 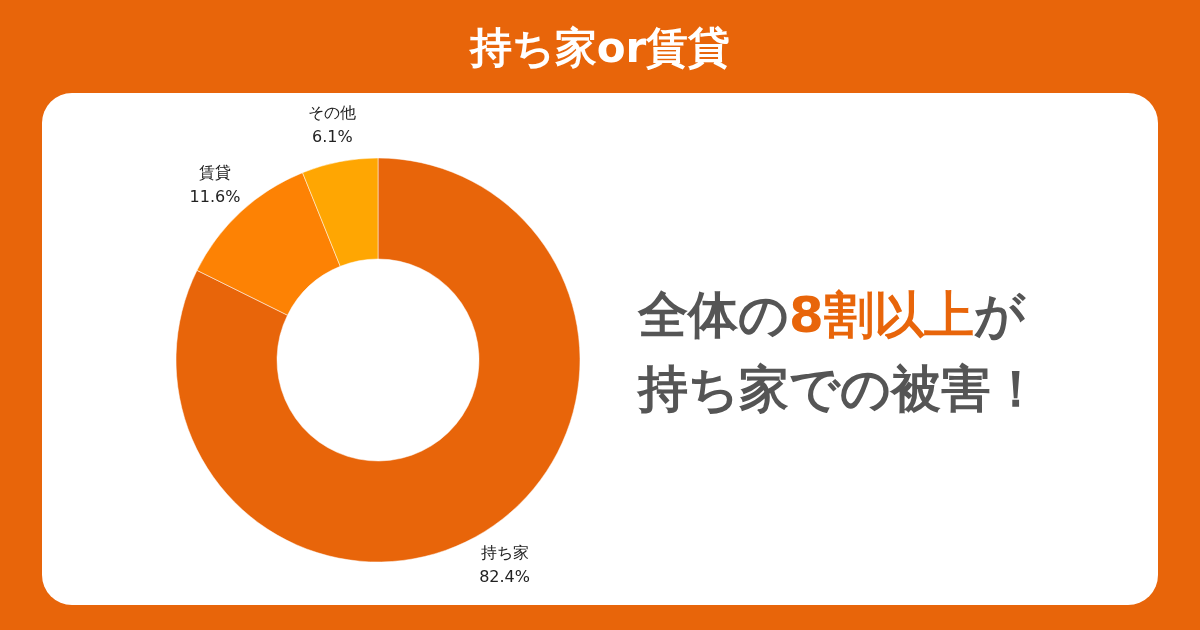 What do you see at coordinates (999, 315) in the screenshot?
I see `text: が` at bounding box center [999, 315].